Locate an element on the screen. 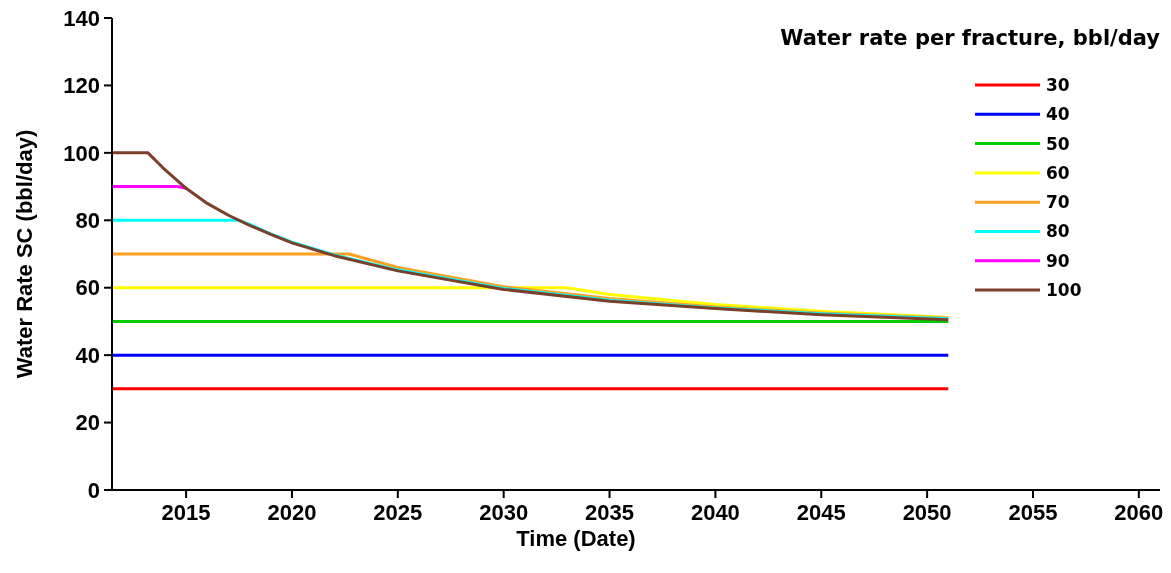  x-tick-label: 2015 is located at coordinates (186, 512).